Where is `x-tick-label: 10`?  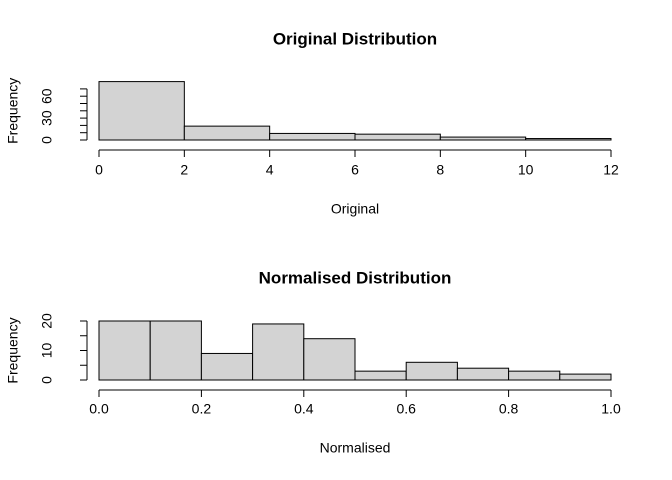 x-tick-label: 10 is located at coordinates (526, 170).